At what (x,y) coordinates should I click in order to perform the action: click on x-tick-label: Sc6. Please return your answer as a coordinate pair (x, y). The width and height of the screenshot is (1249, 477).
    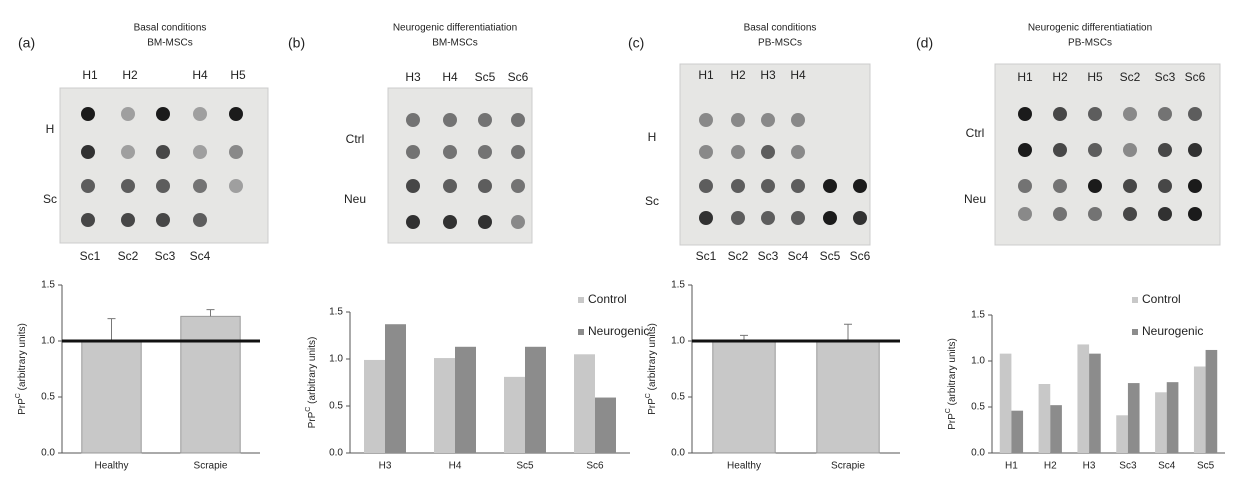
    Looking at the image, I should click on (595, 466).